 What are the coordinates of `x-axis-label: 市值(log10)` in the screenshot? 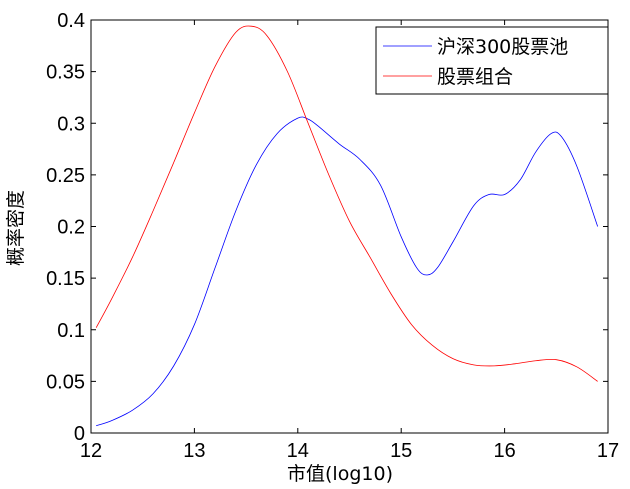 It's located at (340, 474).